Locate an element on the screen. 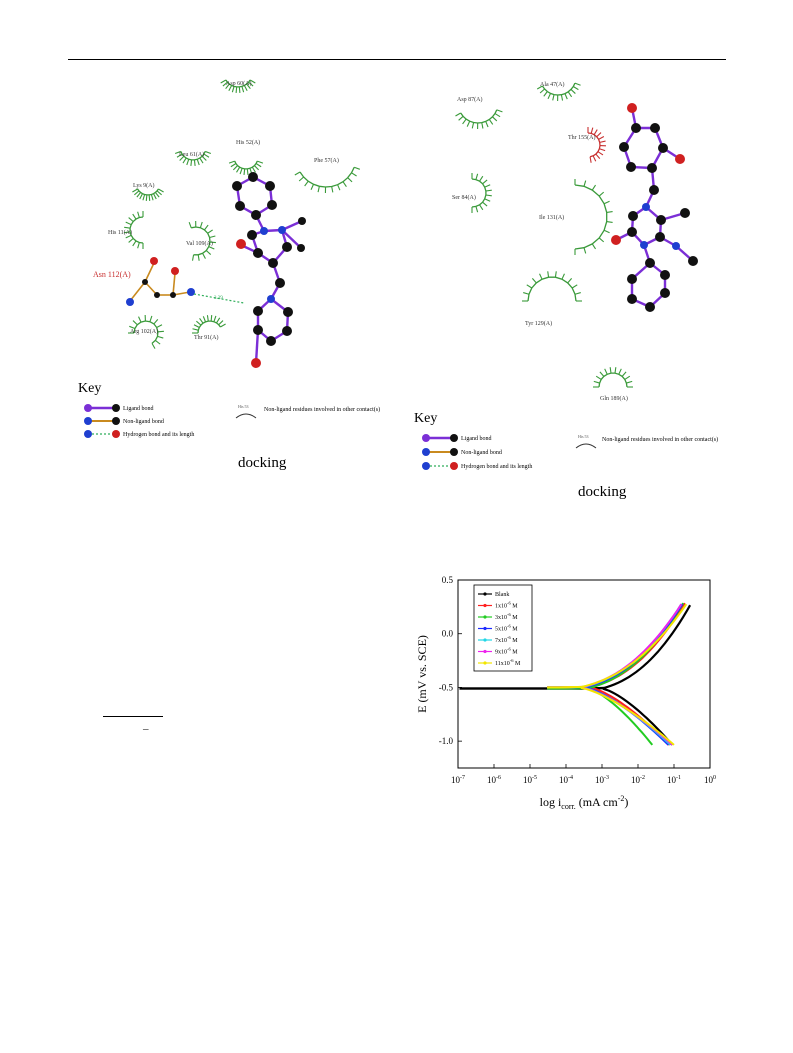 The image size is (793, 1053). key-non-ligand-bond-label-right: Non-ligand bond is located at coordinates (481, 453).